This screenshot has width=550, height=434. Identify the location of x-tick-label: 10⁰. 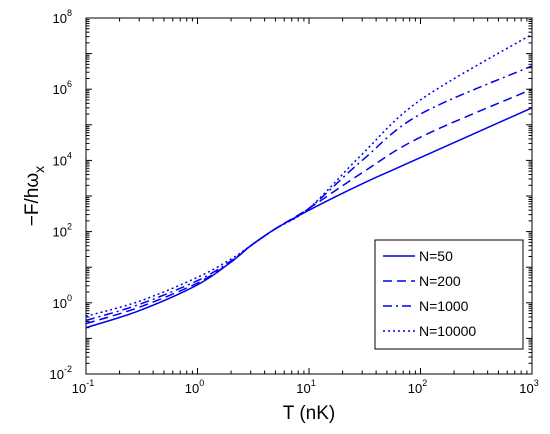
(194, 387).